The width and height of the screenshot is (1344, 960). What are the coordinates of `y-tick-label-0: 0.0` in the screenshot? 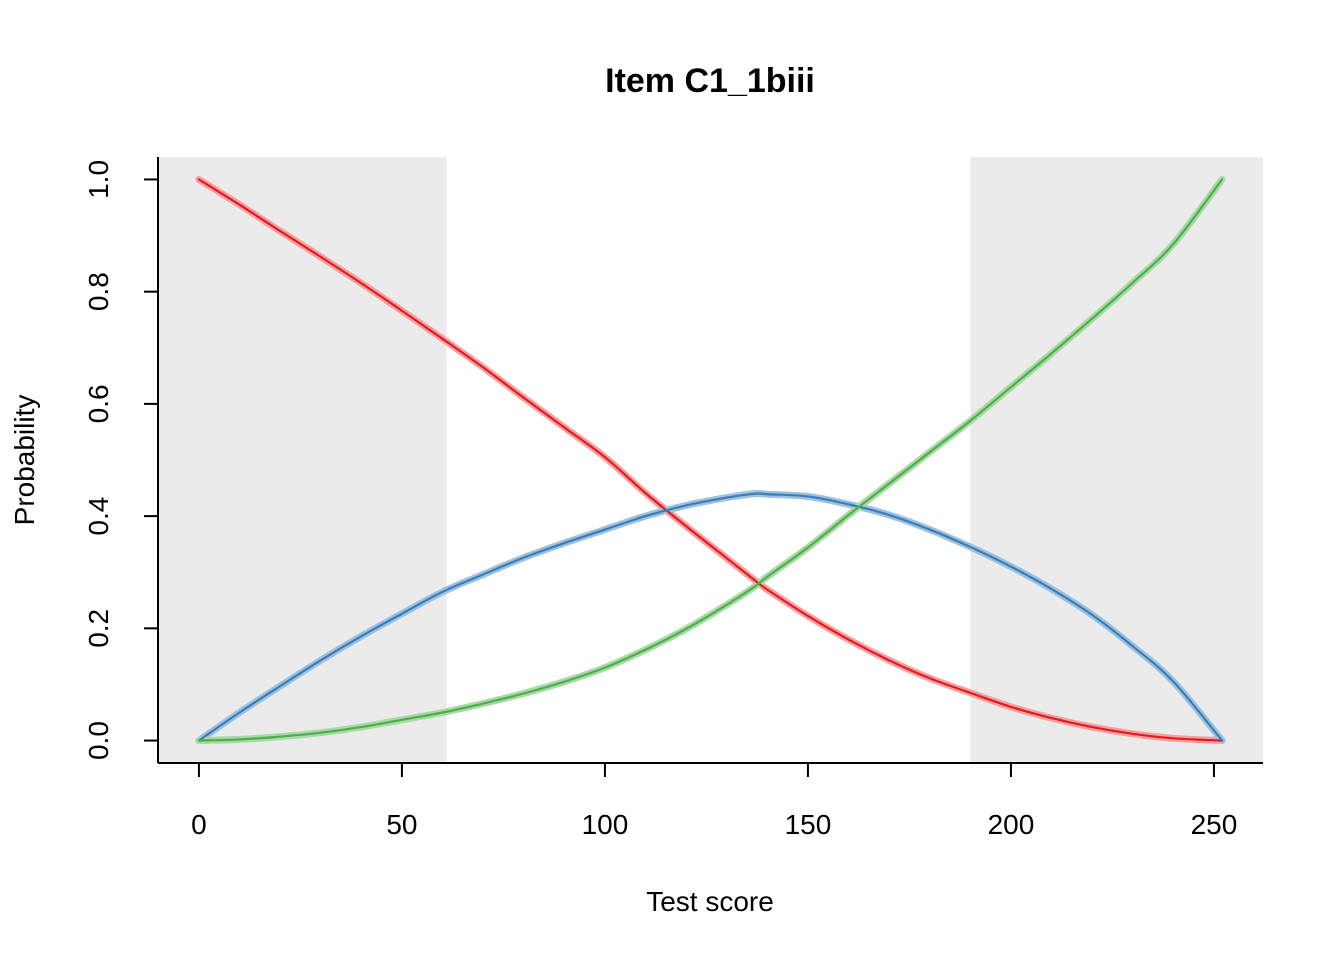 It's located at (98, 740).